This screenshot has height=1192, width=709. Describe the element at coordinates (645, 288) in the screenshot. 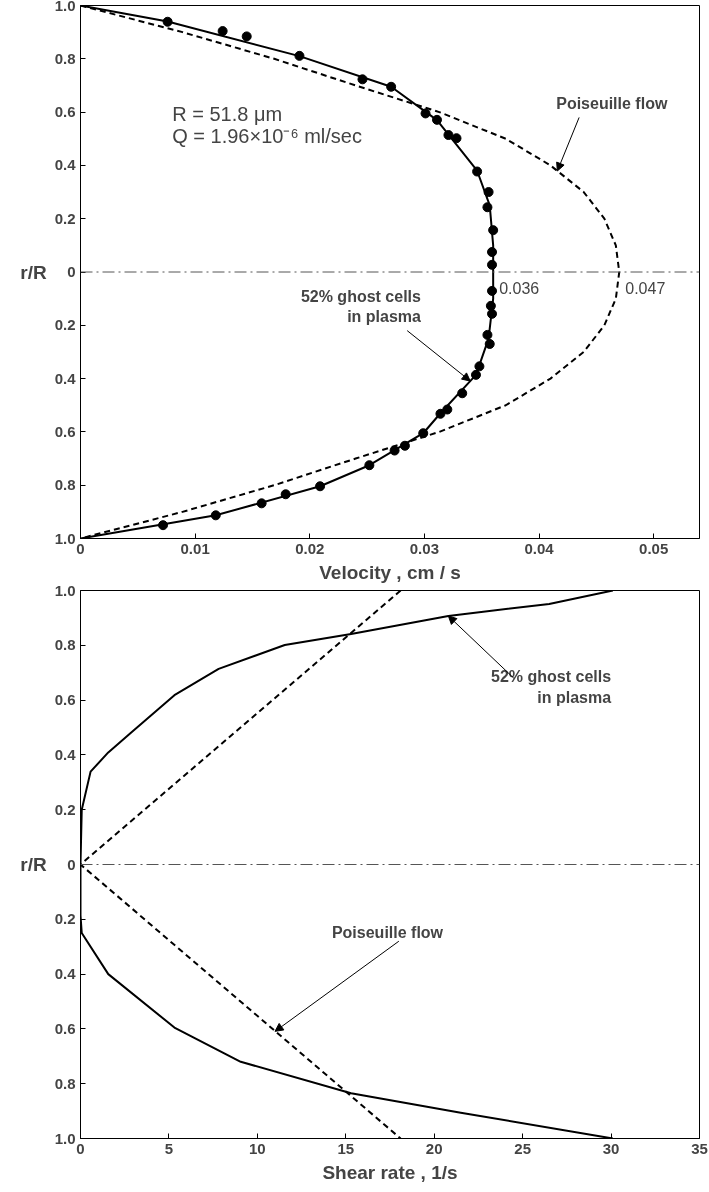

I see `annotation: 0.047` at that location.